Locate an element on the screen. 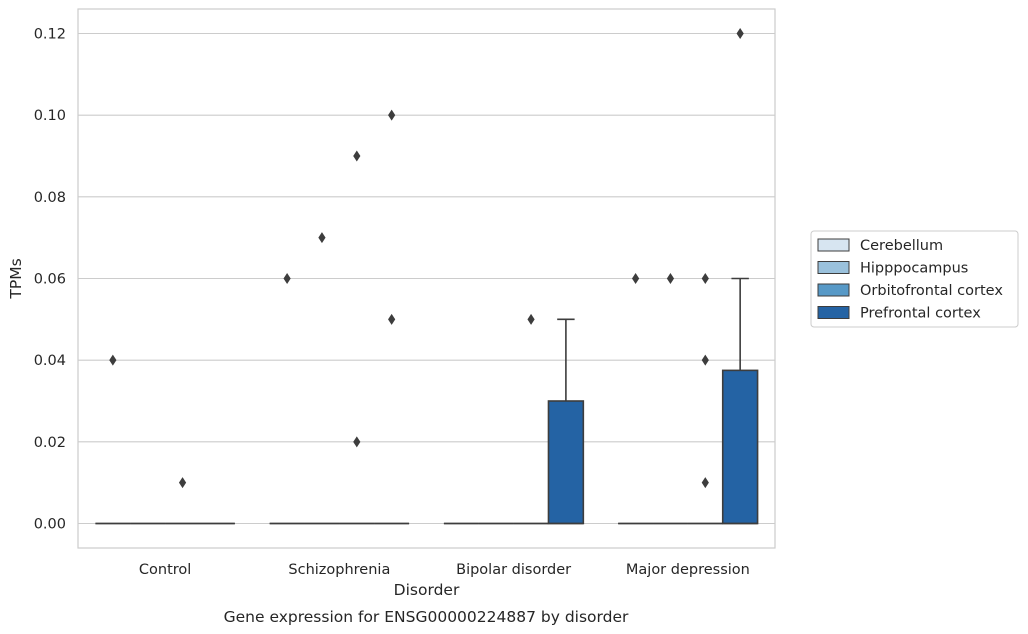 The image size is (1028, 634). legend-label: Cerebellum is located at coordinates (901, 246).